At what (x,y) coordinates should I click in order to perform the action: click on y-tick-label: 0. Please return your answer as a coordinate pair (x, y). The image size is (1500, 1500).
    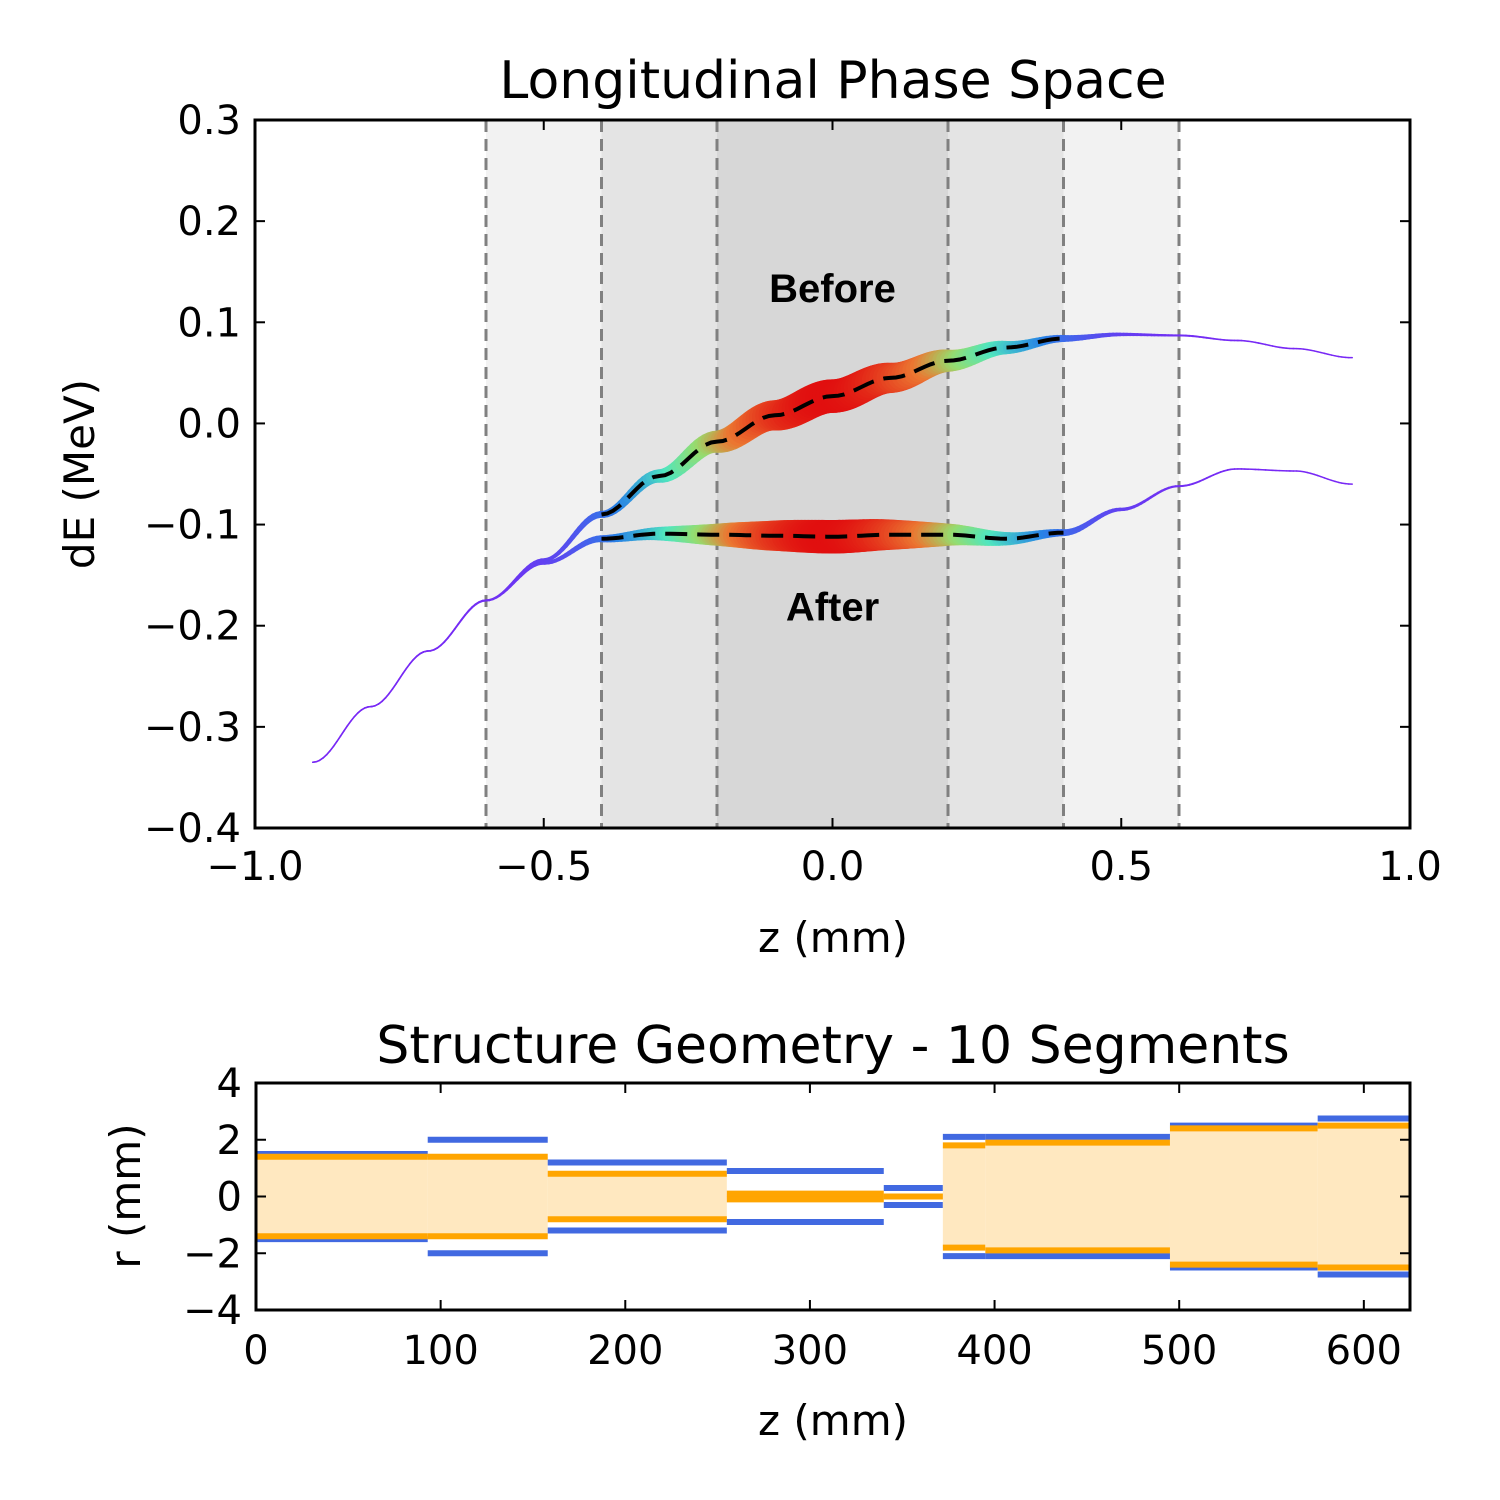
    Looking at the image, I should click on (229, 1198).